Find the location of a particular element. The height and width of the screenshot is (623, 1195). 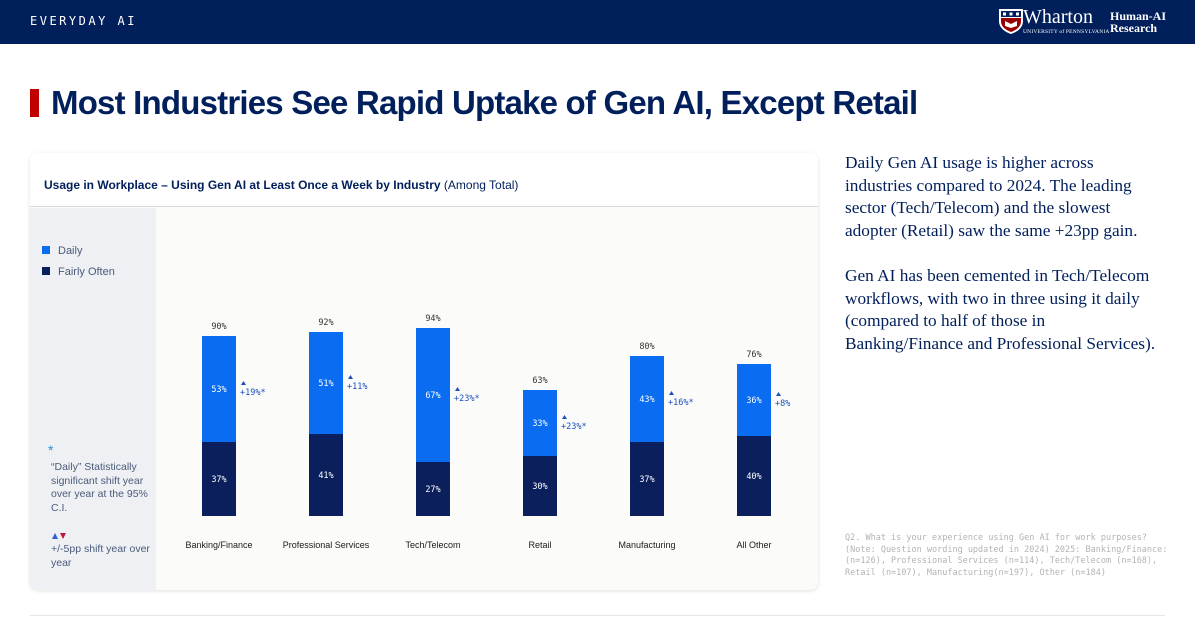

significance-star-icon: * is located at coordinates (51, 450).